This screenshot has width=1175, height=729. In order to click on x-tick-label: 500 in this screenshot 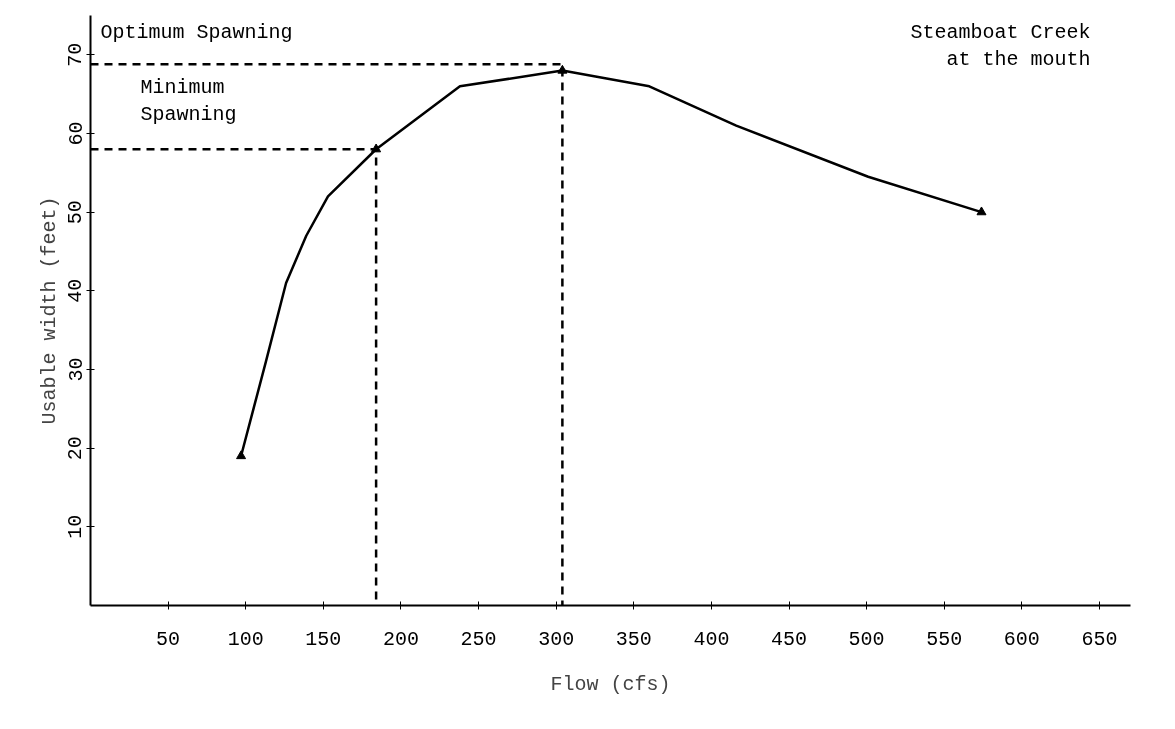, I will do `click(866, 639)`.